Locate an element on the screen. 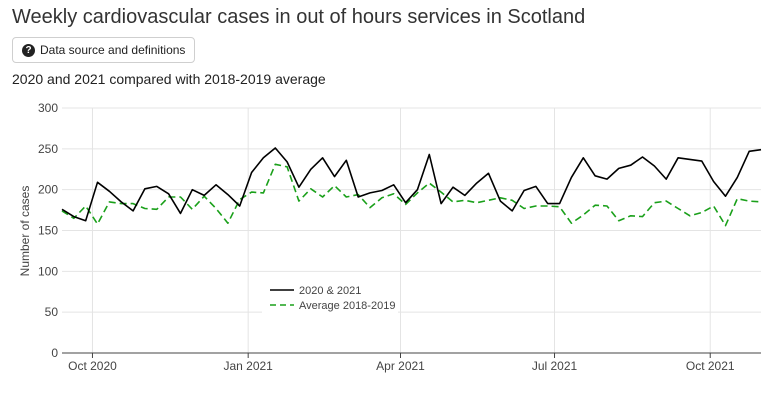 This screenshot has width=768, height=405. y-tick-label: 50 is located at coordinates (52, 312).